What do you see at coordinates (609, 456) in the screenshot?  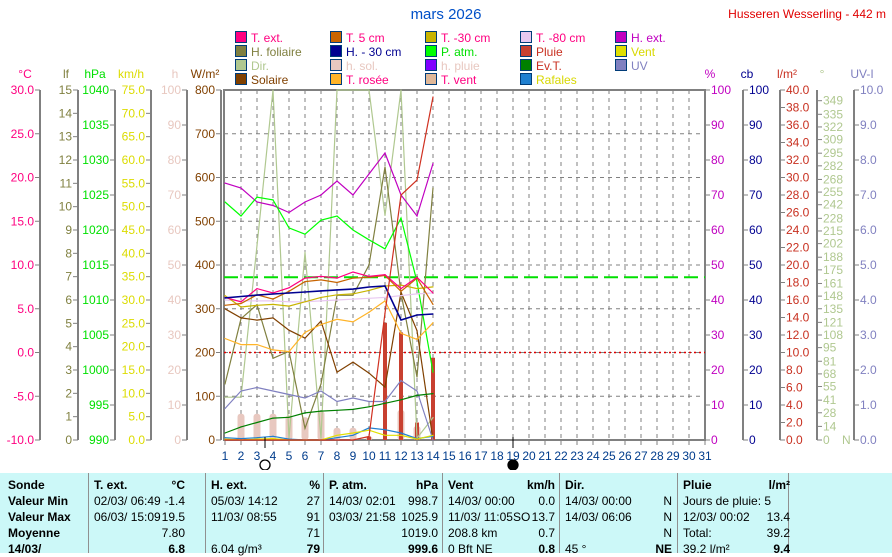 I see `x-tick-label: 25` at bounding box center [609, 456].